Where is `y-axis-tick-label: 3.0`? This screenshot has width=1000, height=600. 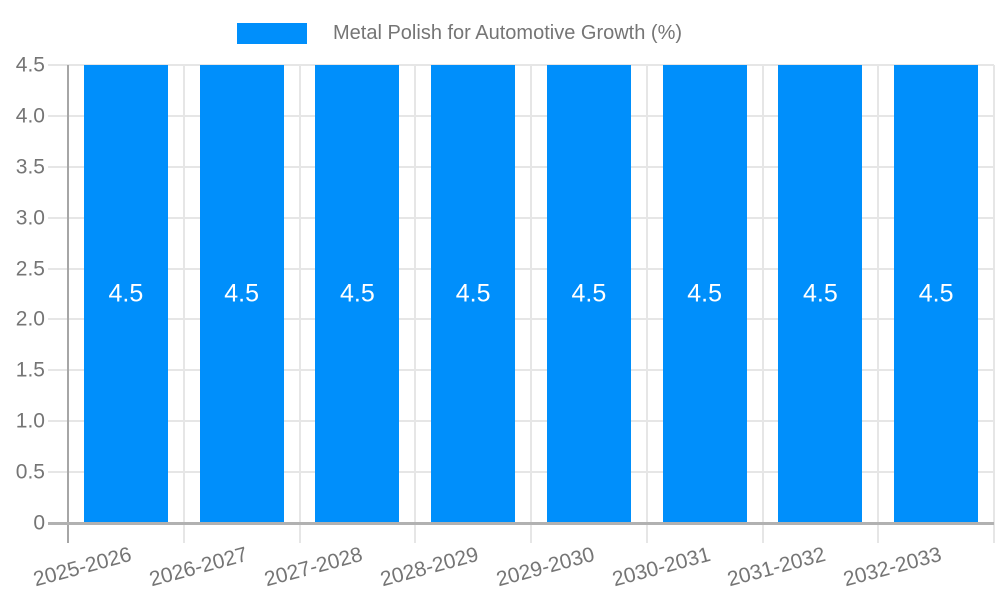 y-axis-tick-label: 3.0 is located at coordinates (30, 218).